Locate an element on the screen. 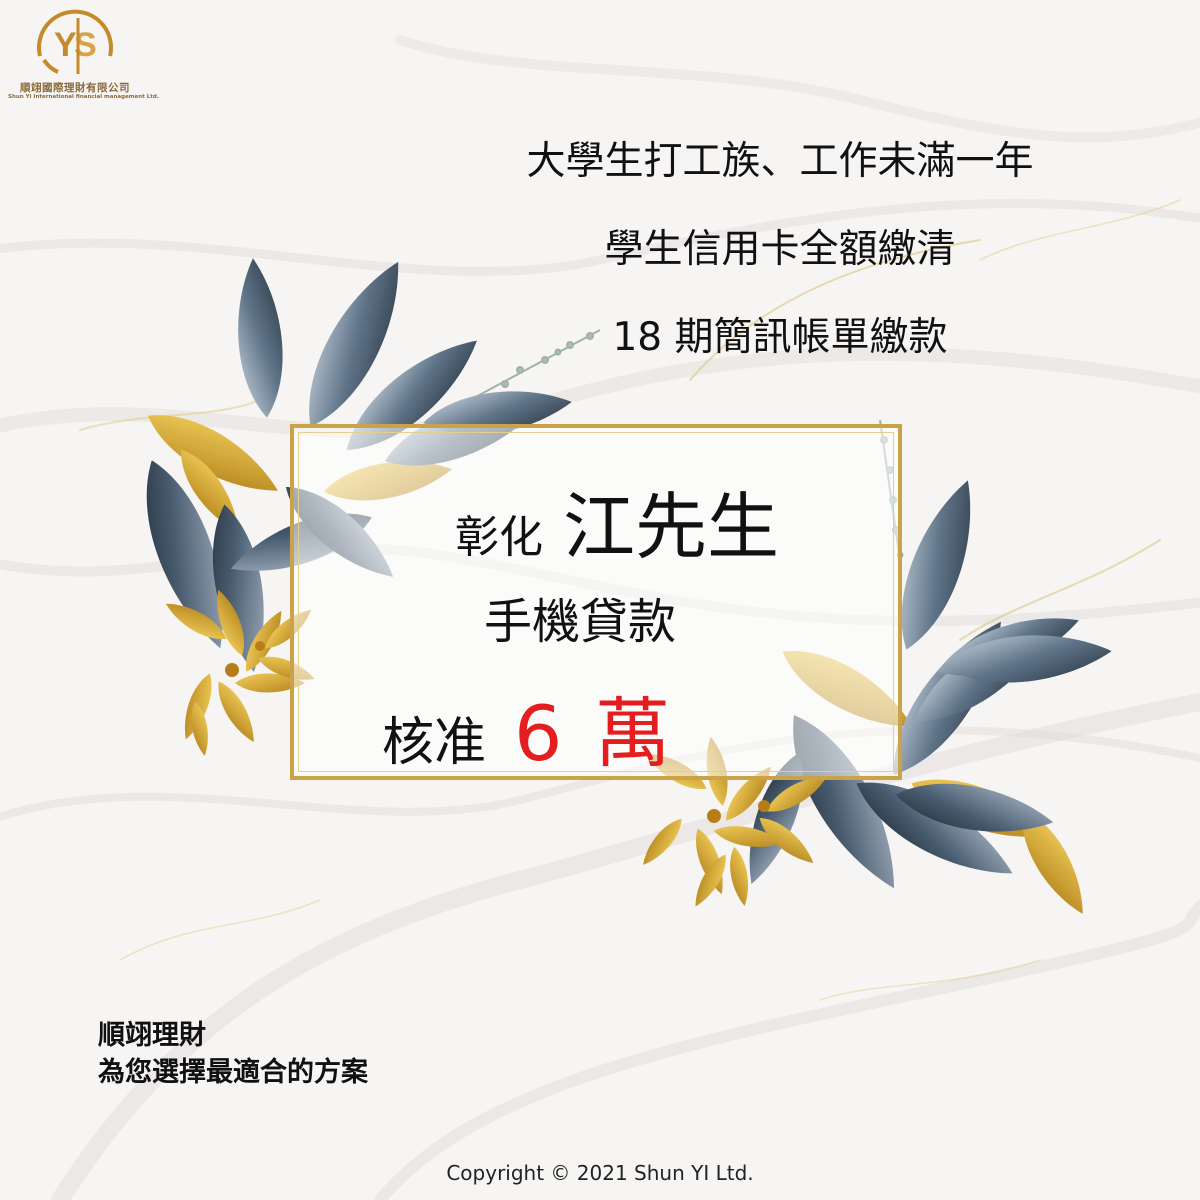 This screenshot has width=1200, height=1200. svg-text: S is located at coordinates (85, 45).